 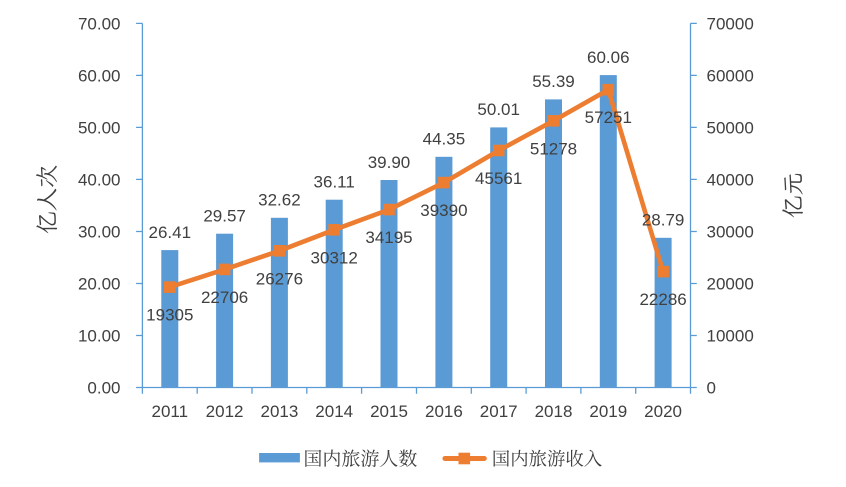 I want to click on svg-text: 45561, so click(x=498, y=178).